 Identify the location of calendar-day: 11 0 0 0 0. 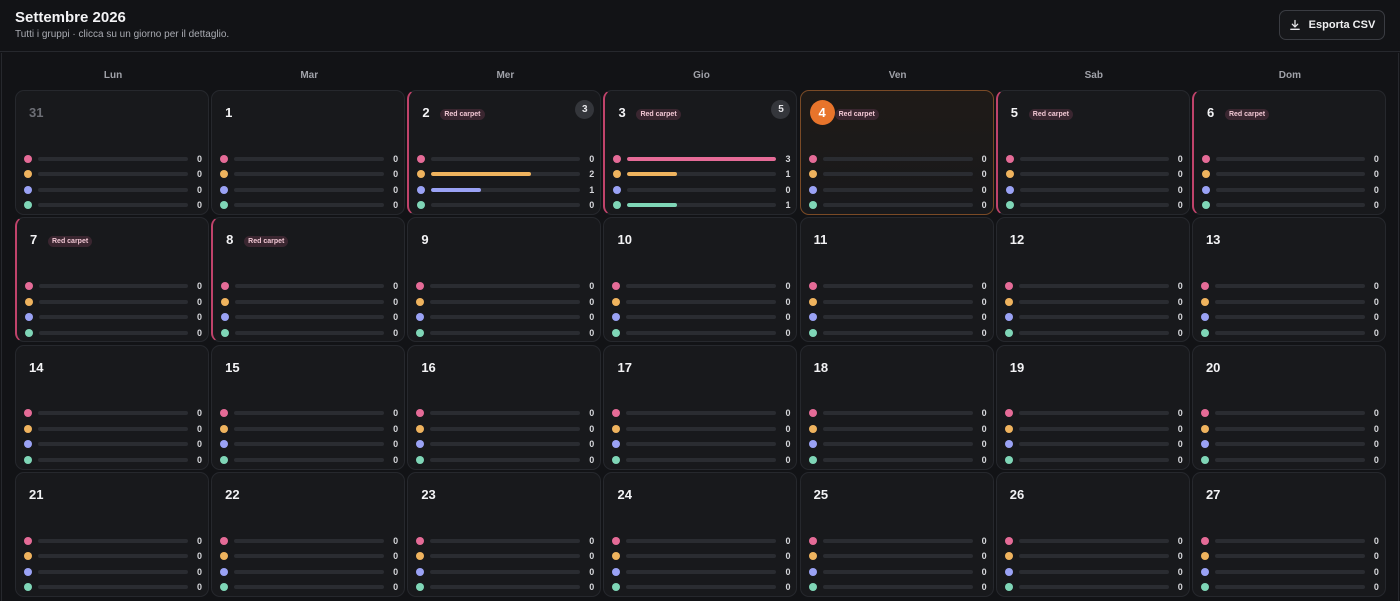
(896, 280).